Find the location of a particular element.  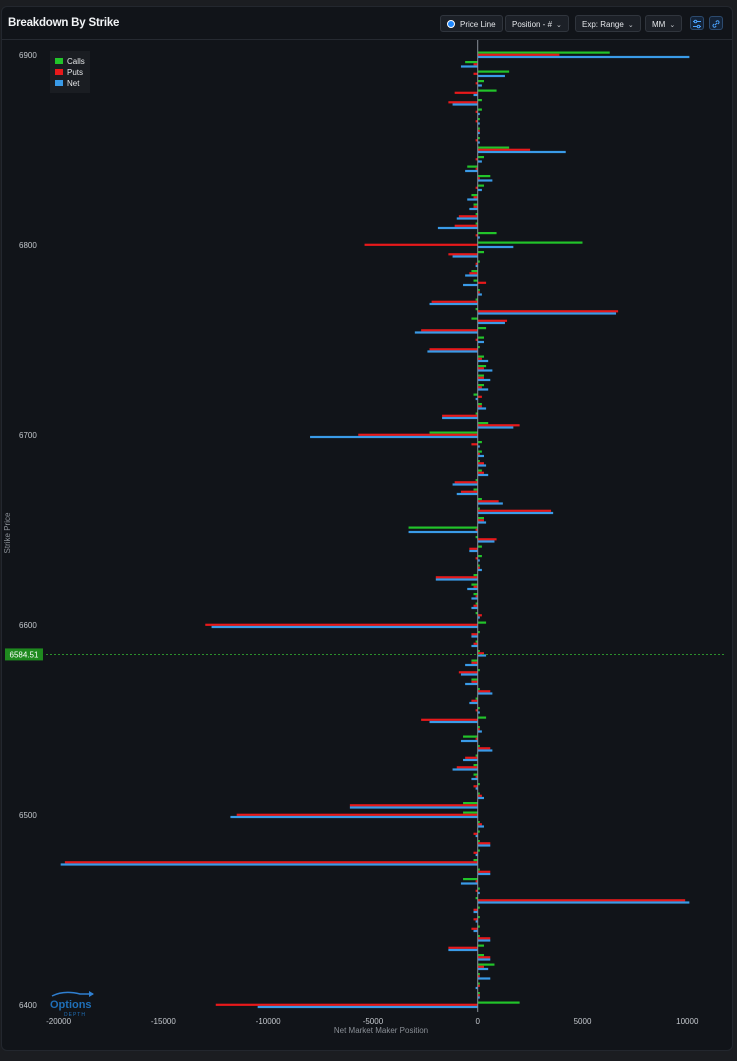

price-badge-label: 6584.51 is located at coordinates (24, 654).